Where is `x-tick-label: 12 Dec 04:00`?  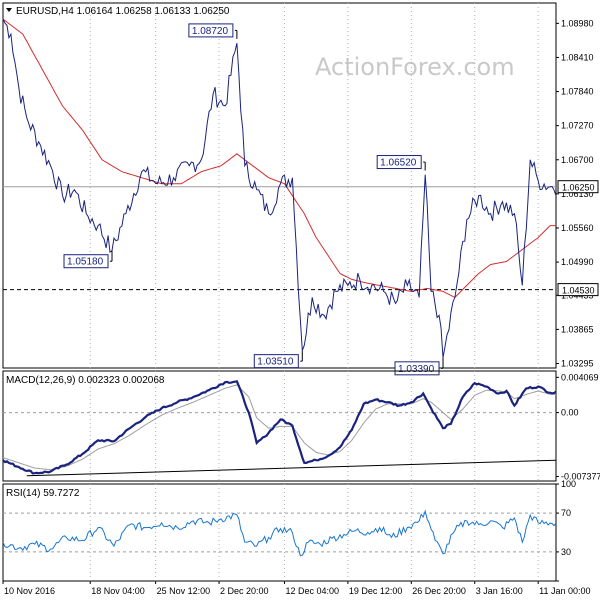
x-tick-label: 12 Dec 04:00 is located at coordinates (312, 591).